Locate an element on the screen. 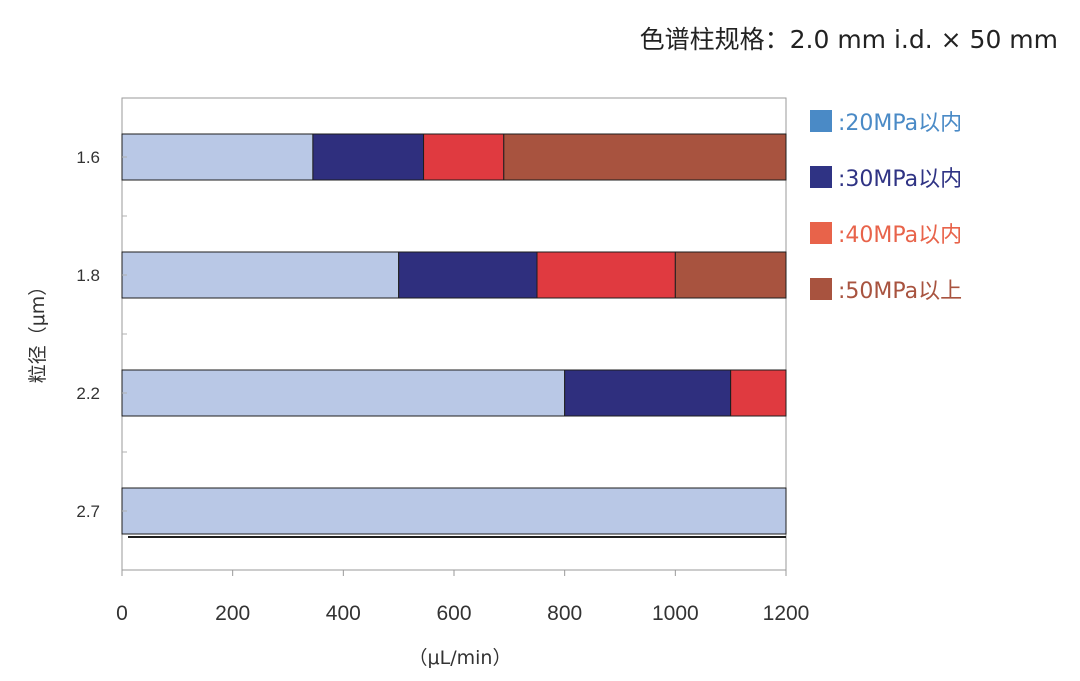 This screenshot has height=681, width=1080. bar-segment-2.2-series-2 is located at coordinates (648, 393).